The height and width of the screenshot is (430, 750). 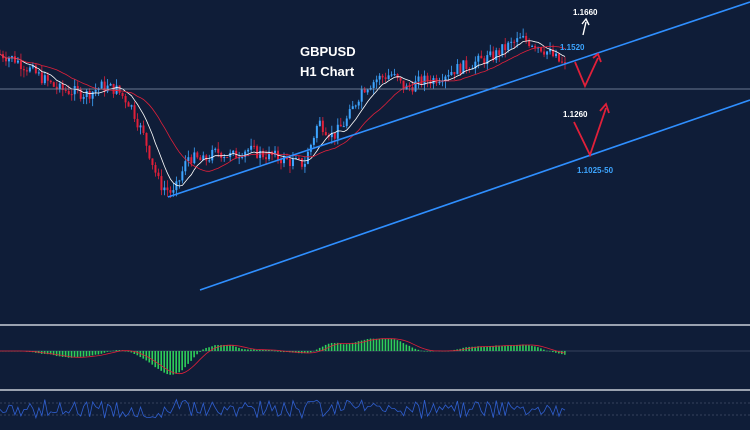 What do you see at coordinates (572, 47) in the screenshot?
I see `level-label-1-1520: 1.1520` at bounding box center [572, 47].